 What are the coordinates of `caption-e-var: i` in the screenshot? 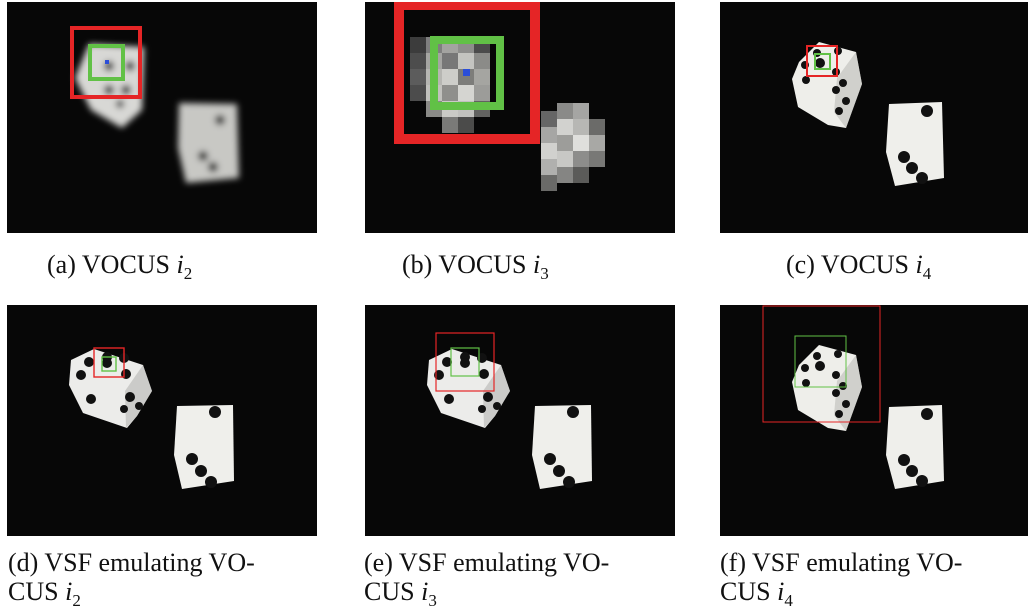 It's located at (425, 591).